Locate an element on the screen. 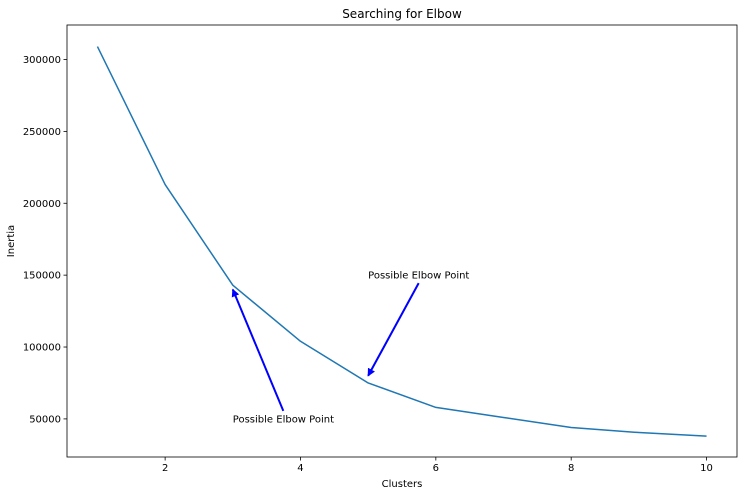 The height and width of the screenshot is (496, 742). x-tick-label: 2 is located at coordinates (165, 468).